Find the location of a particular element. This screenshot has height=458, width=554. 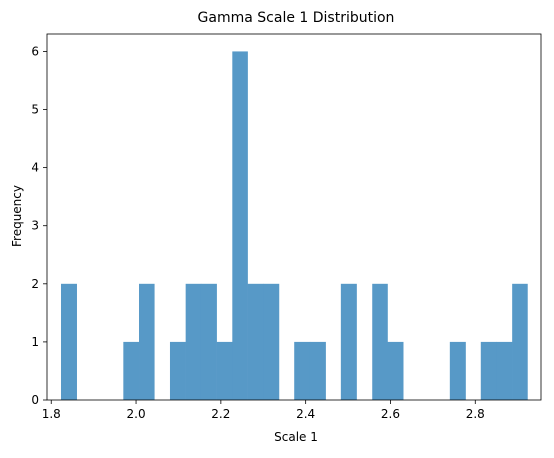

y-tick-label: 2 is located at coordinates (35, 284).